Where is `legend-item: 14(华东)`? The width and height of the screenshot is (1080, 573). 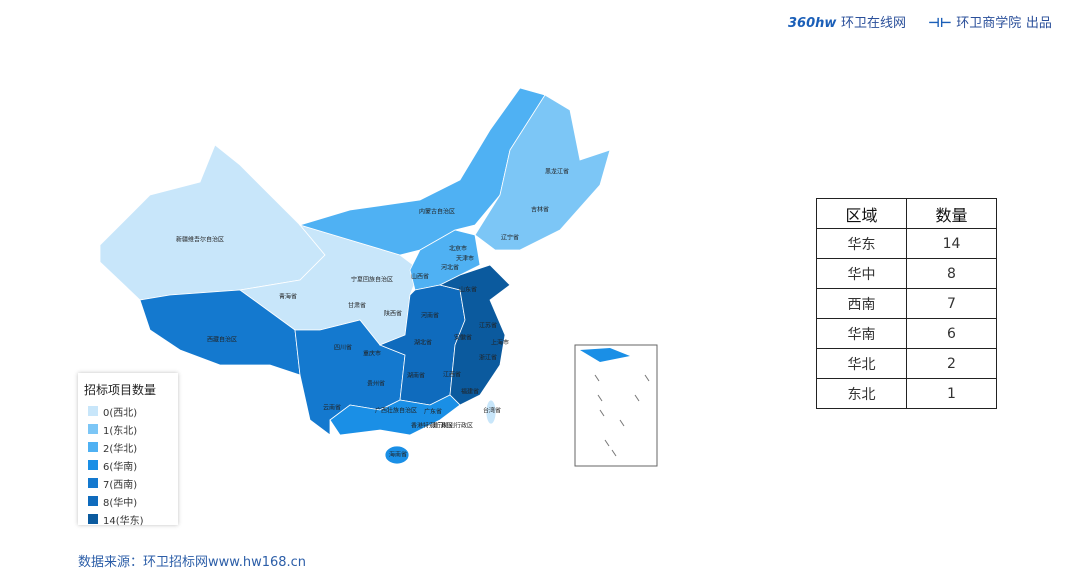
legend-item: 14(华东) is located at coordinates (133, 519).